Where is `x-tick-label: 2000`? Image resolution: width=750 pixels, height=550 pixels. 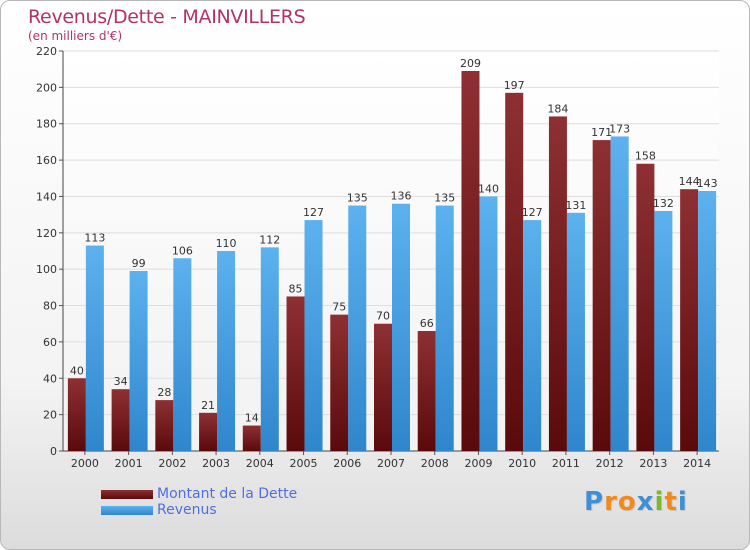 x-tick-label: 2000 is located at coordinates (85, 463).